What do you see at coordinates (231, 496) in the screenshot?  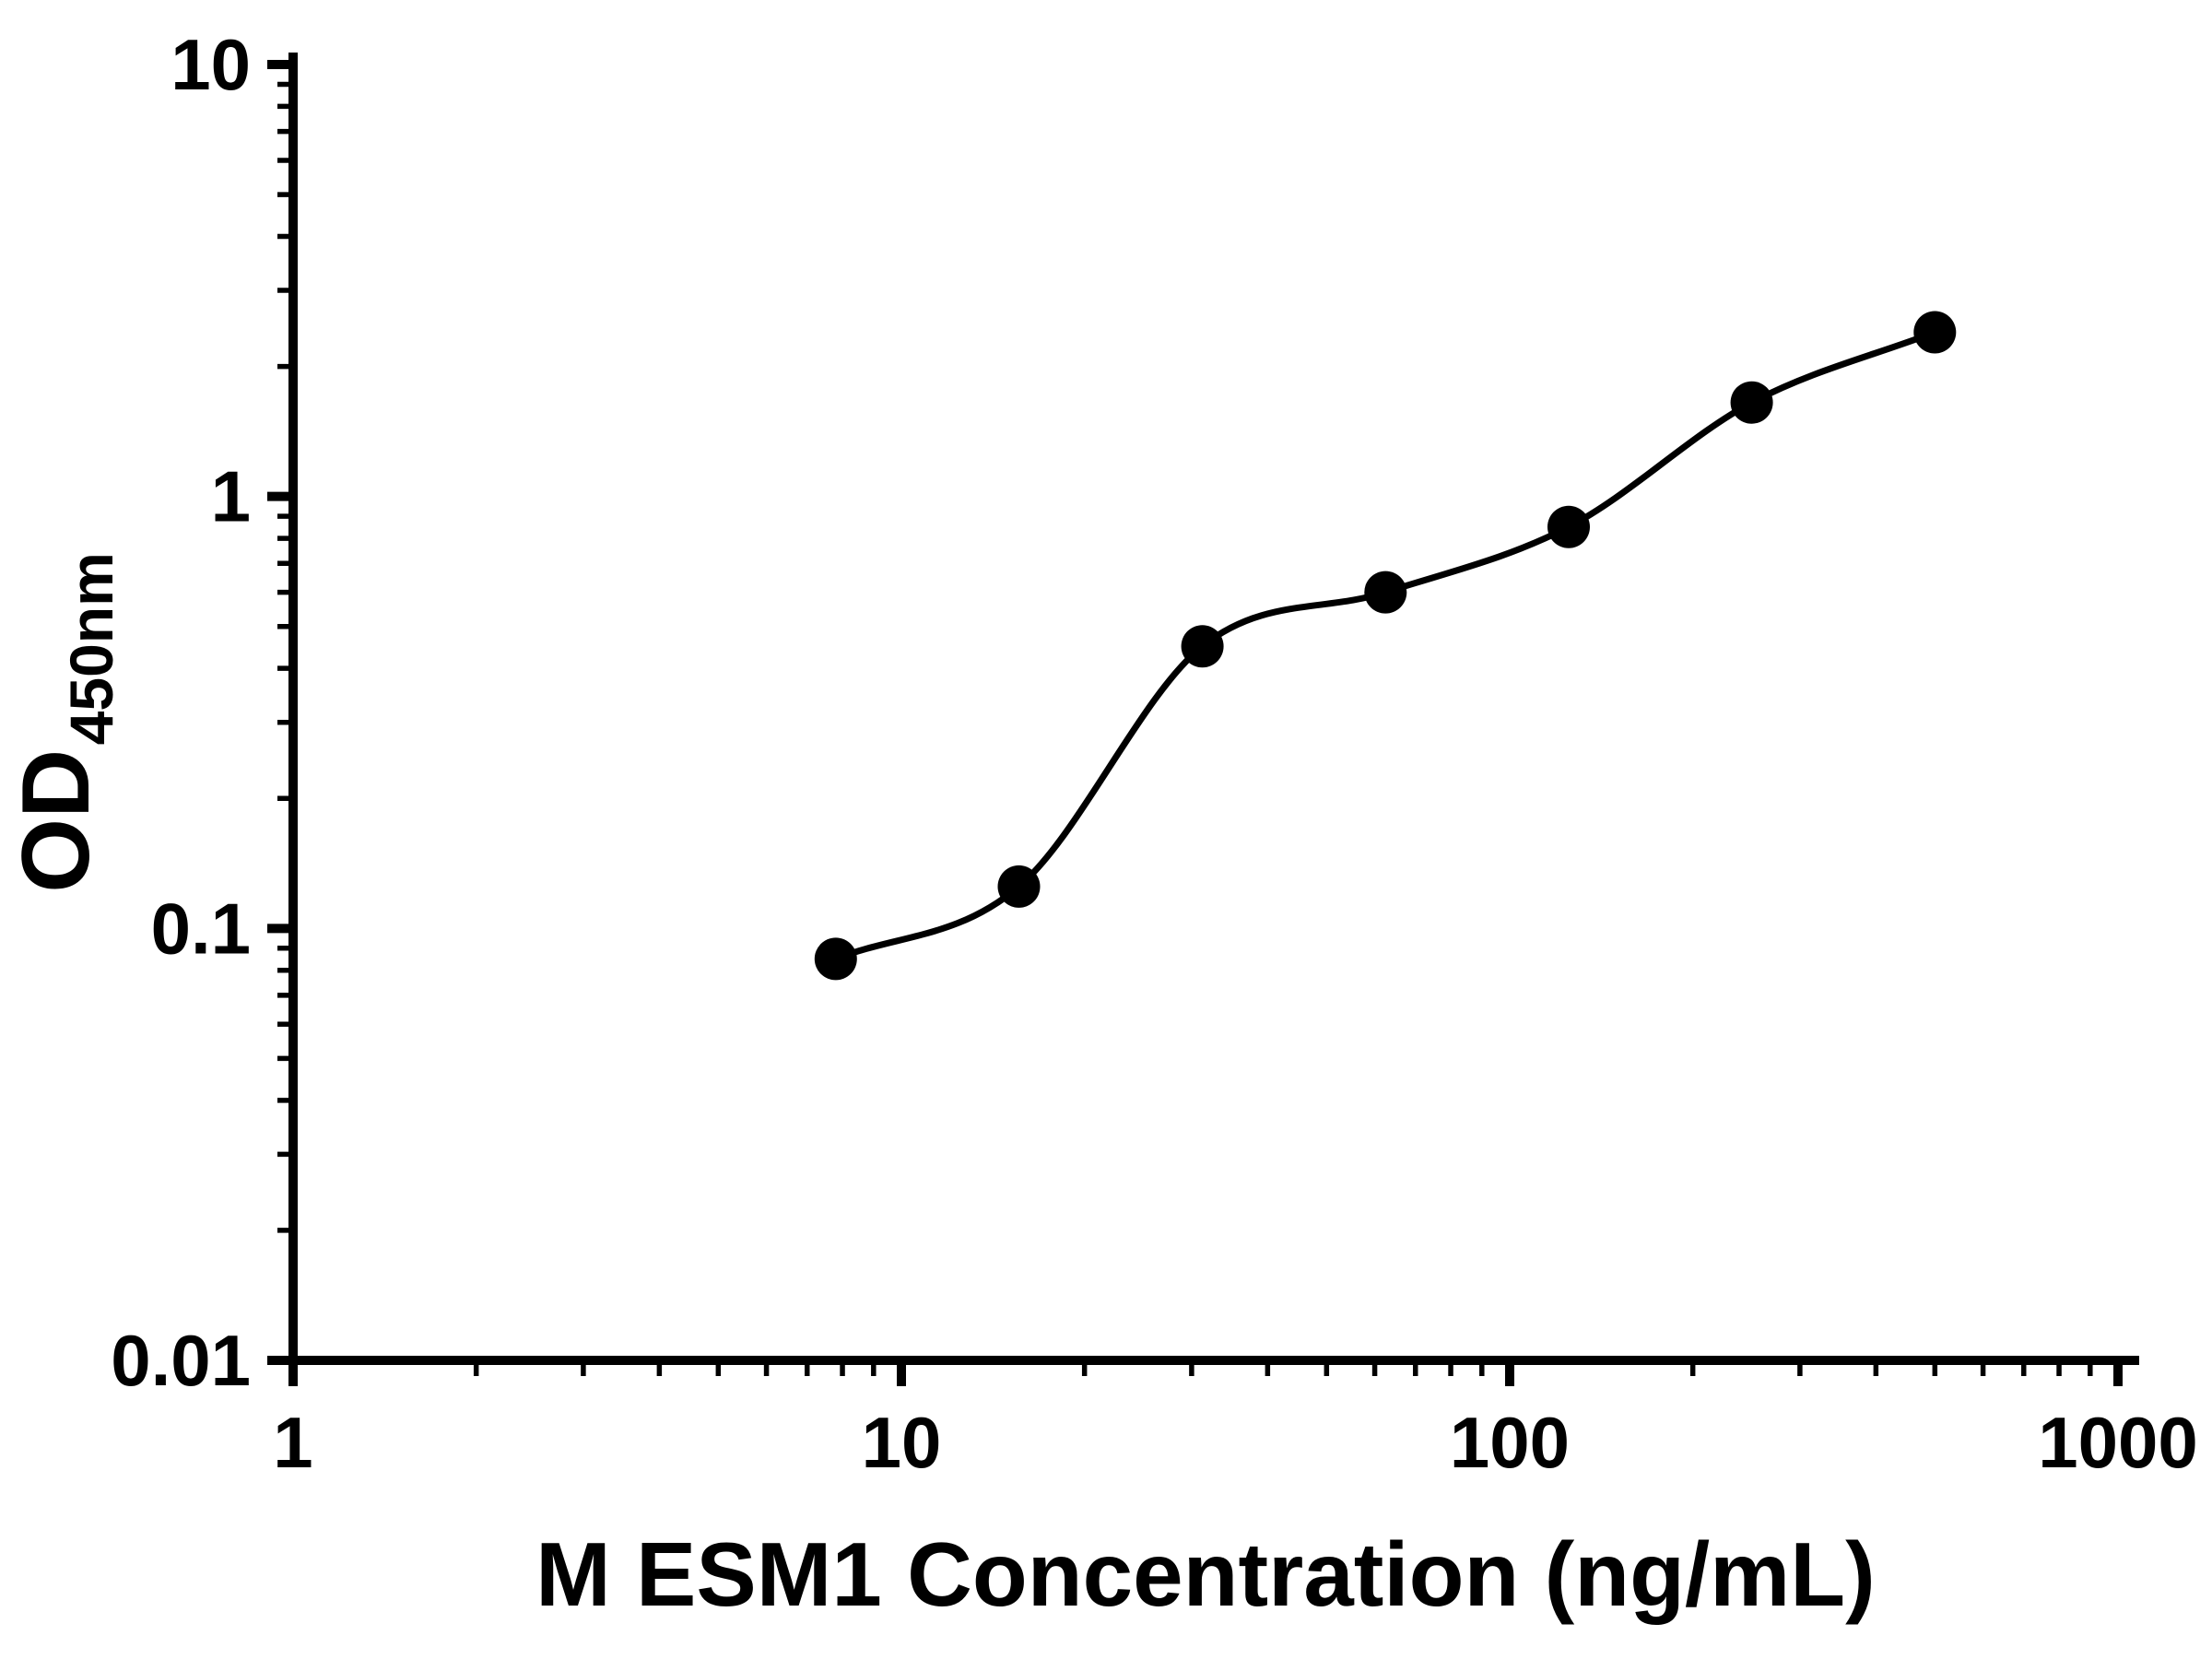 I see `y-tick-label: 1` at bounding box center [231, 496].